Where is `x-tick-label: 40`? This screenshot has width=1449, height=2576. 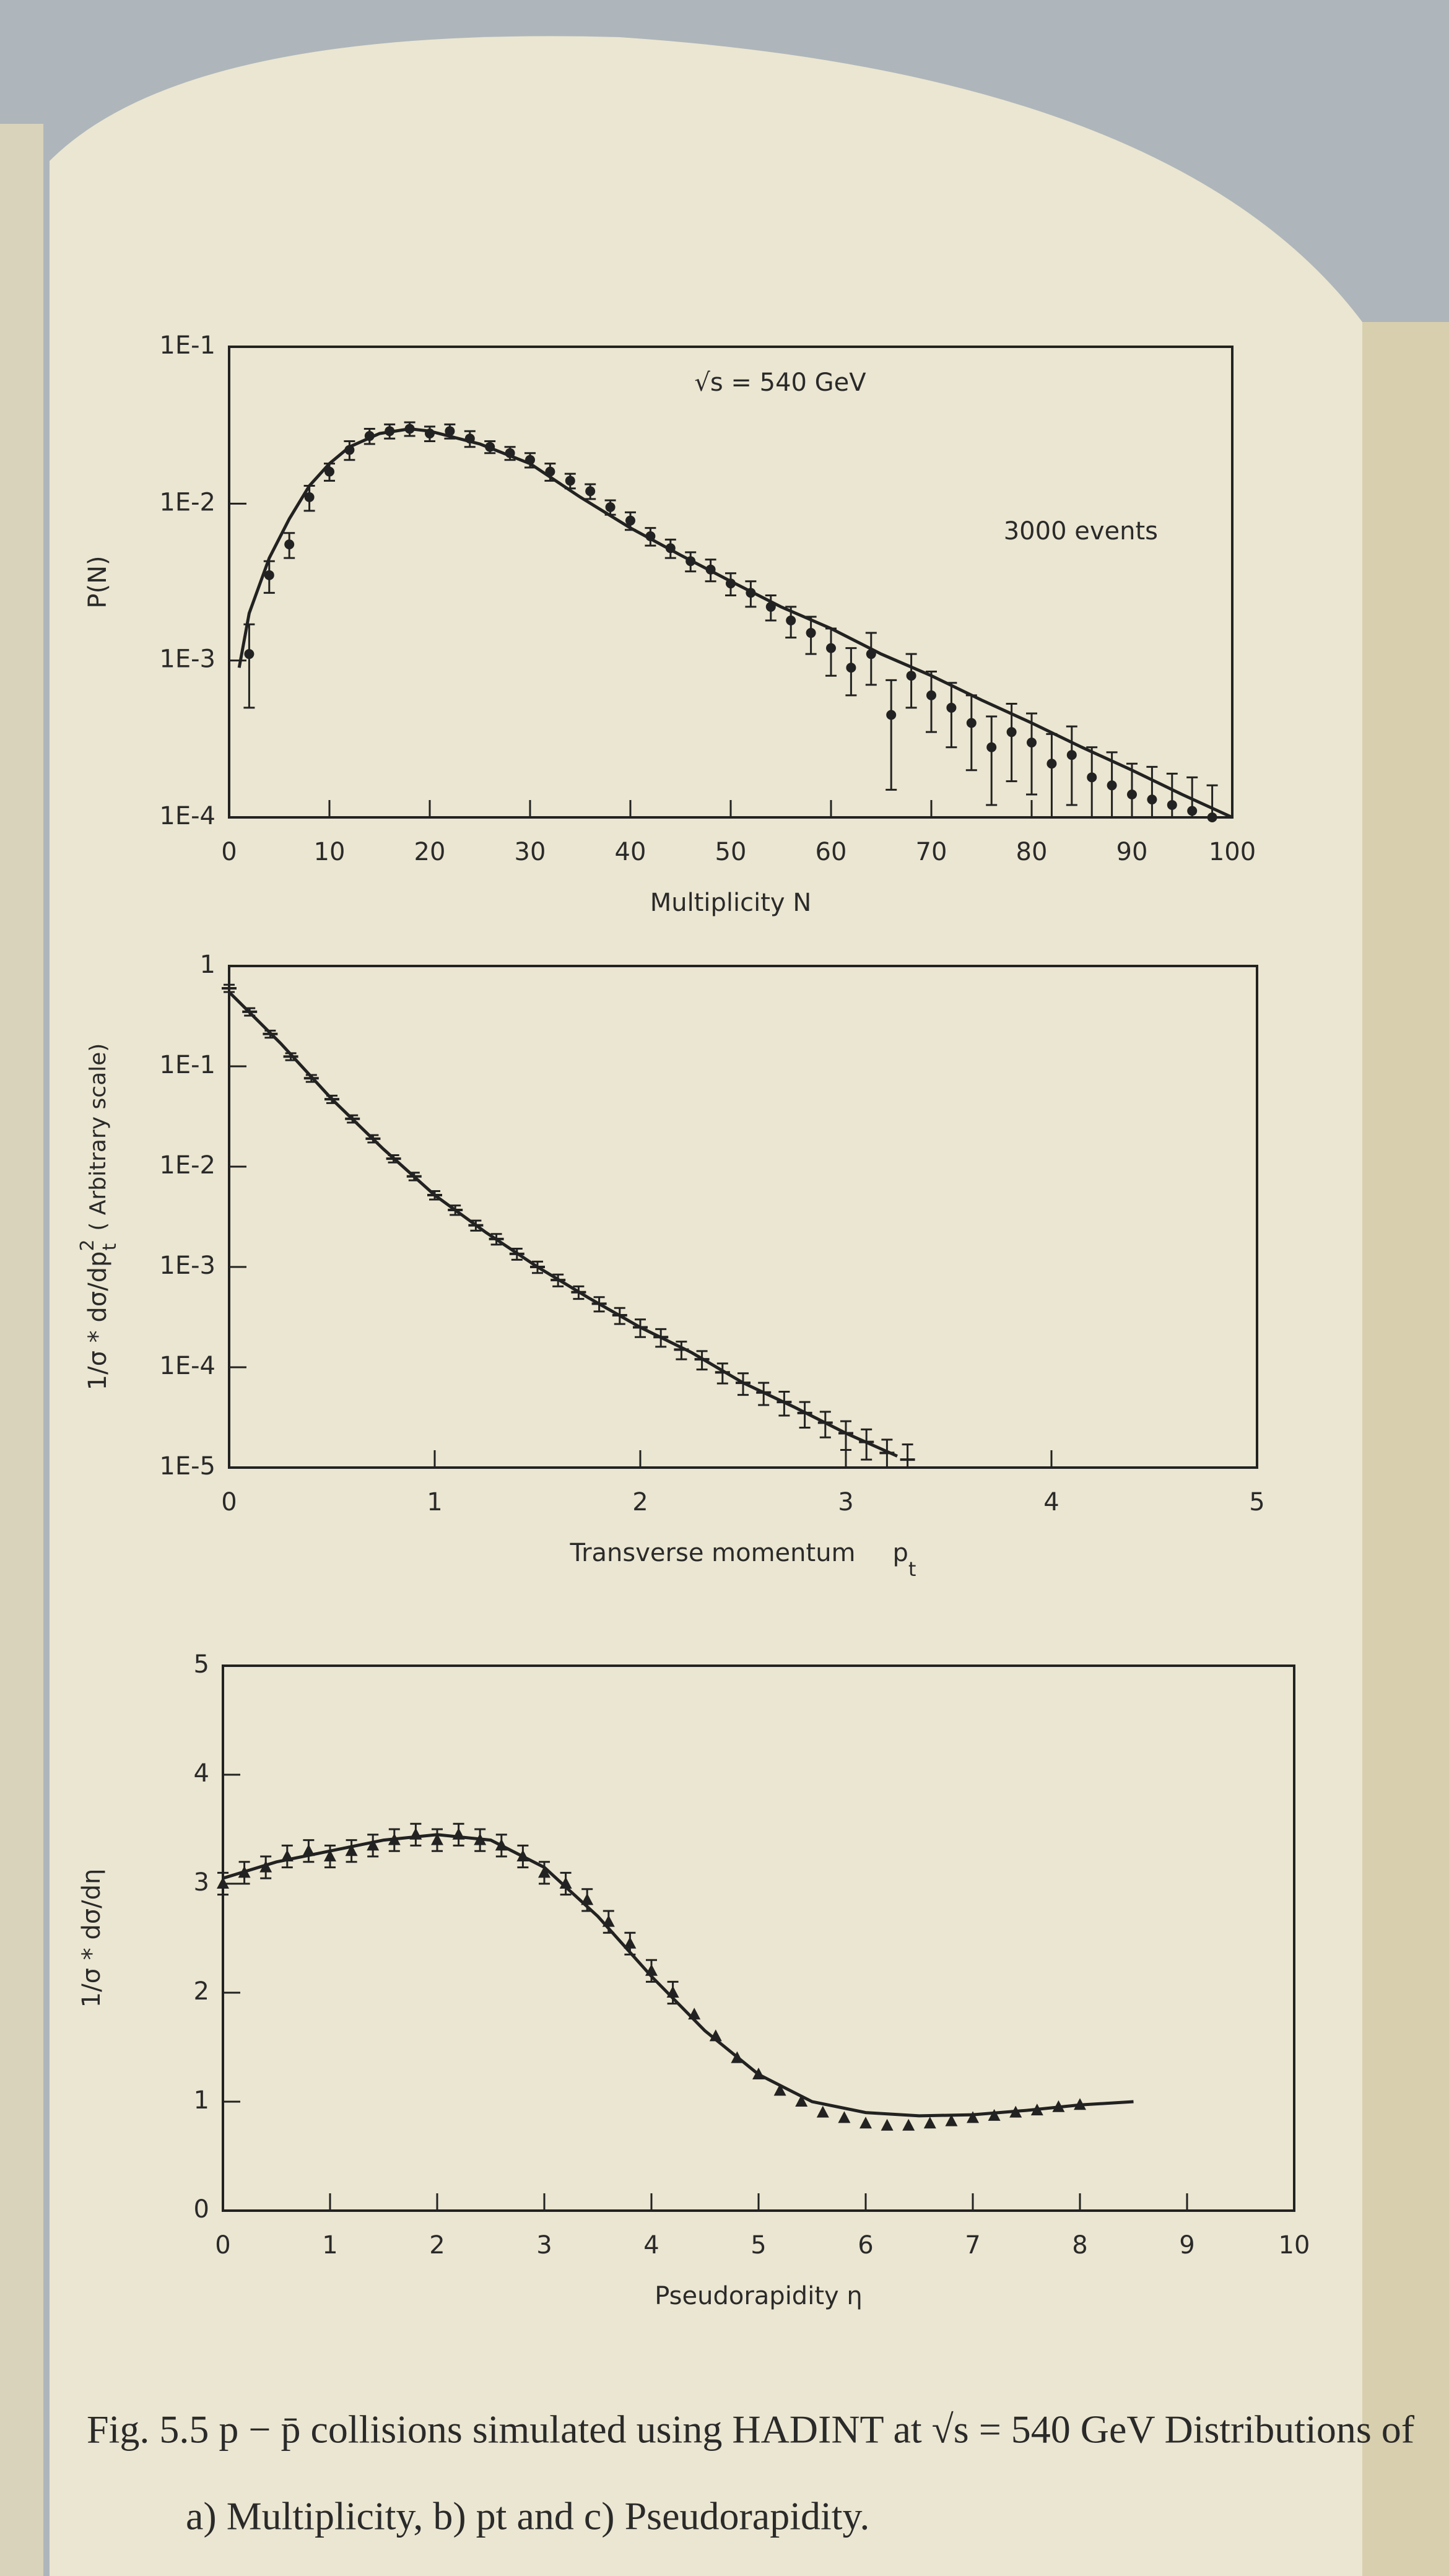 x-tick-label: 40 is located at coordinates (630, 852).